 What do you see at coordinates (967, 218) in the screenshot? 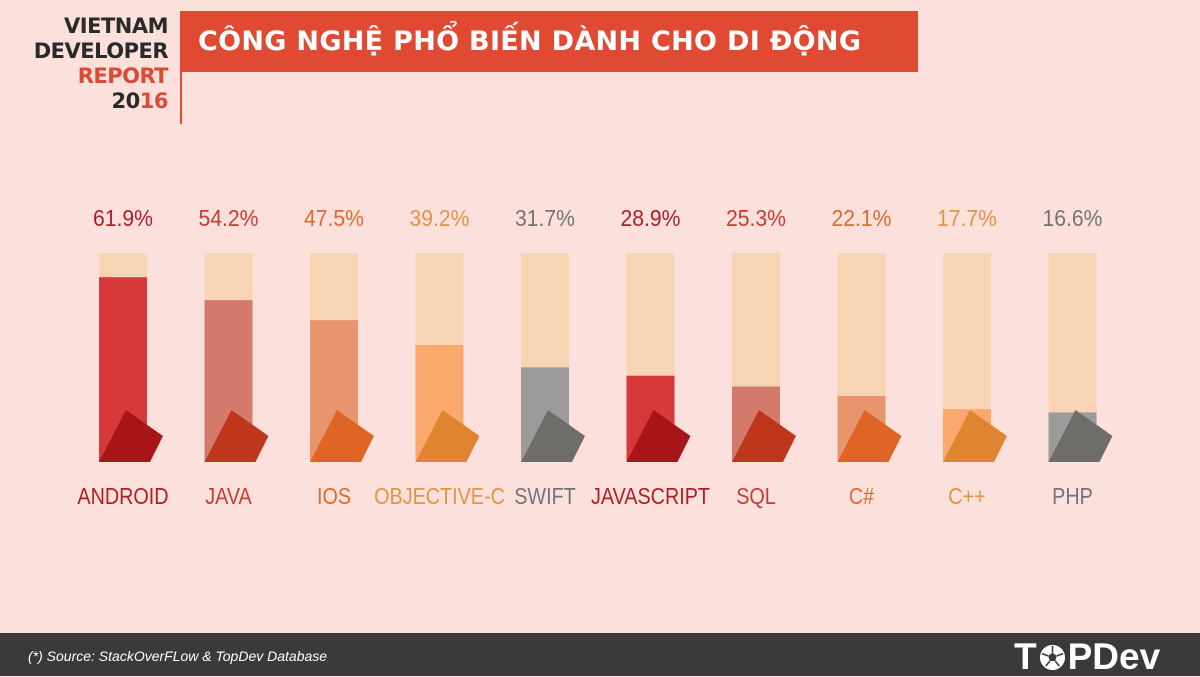
I see `data-label: 17.7%` at bounding box center [967, 218].